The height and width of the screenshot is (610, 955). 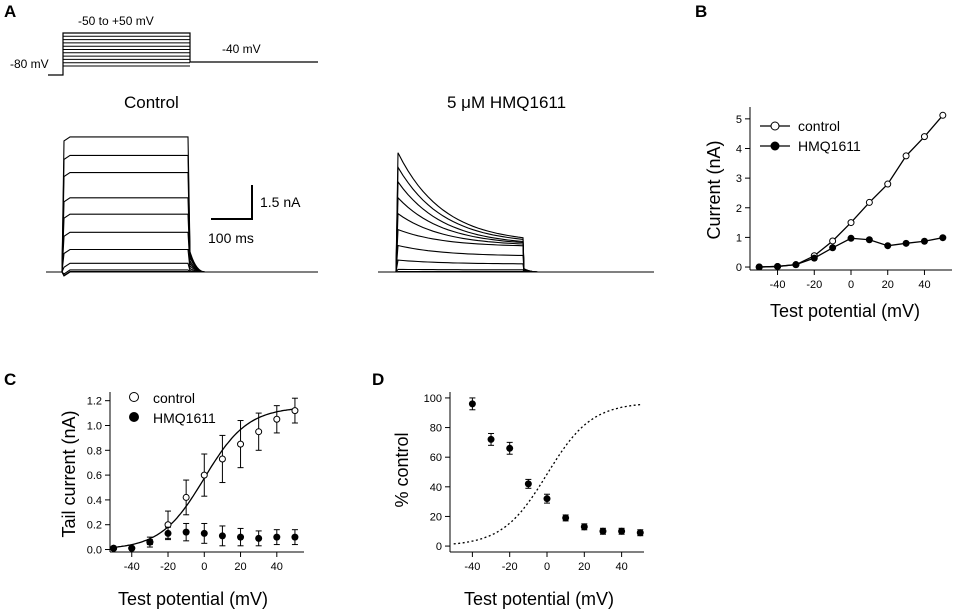 I want to click on chart-c-x-tick-label: 20, so click(x=240, y=567).